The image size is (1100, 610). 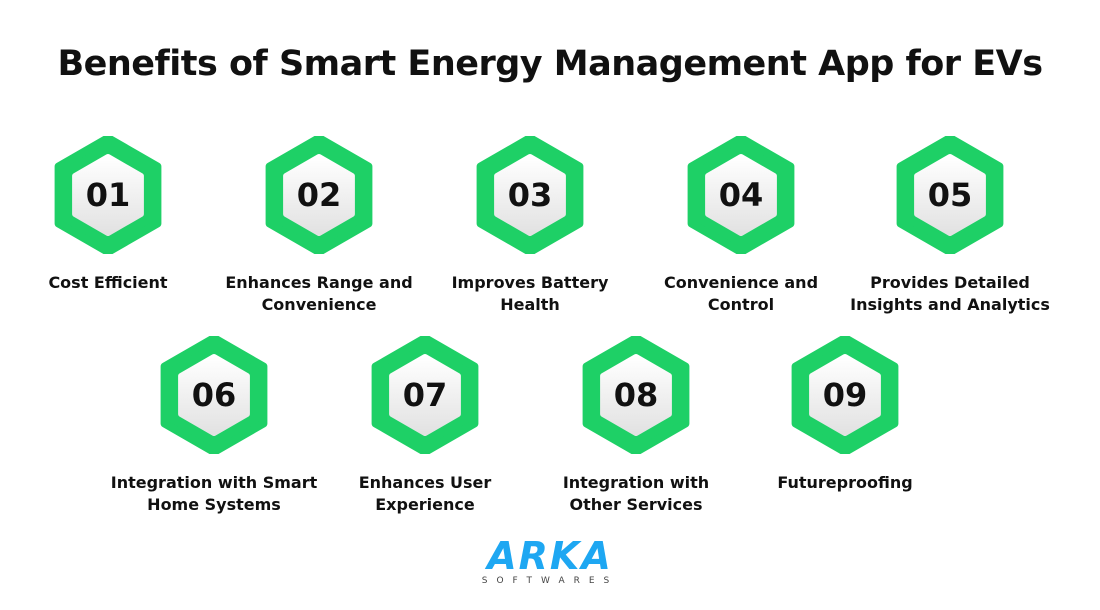 I want to click on benefit-number: 05, so click(x=950, y=195).